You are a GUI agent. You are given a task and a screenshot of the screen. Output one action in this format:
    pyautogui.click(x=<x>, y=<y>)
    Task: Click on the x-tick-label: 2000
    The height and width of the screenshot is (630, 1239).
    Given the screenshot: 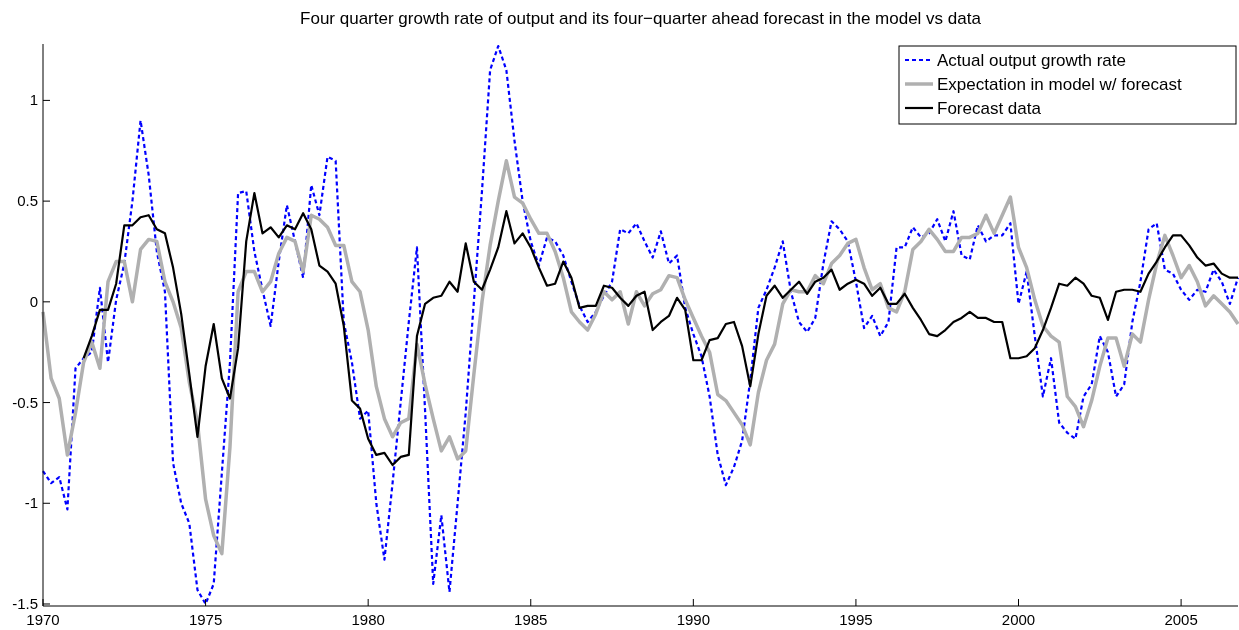 What is the action you would take?
    pyautogui.click(x=1018, y=619)
    